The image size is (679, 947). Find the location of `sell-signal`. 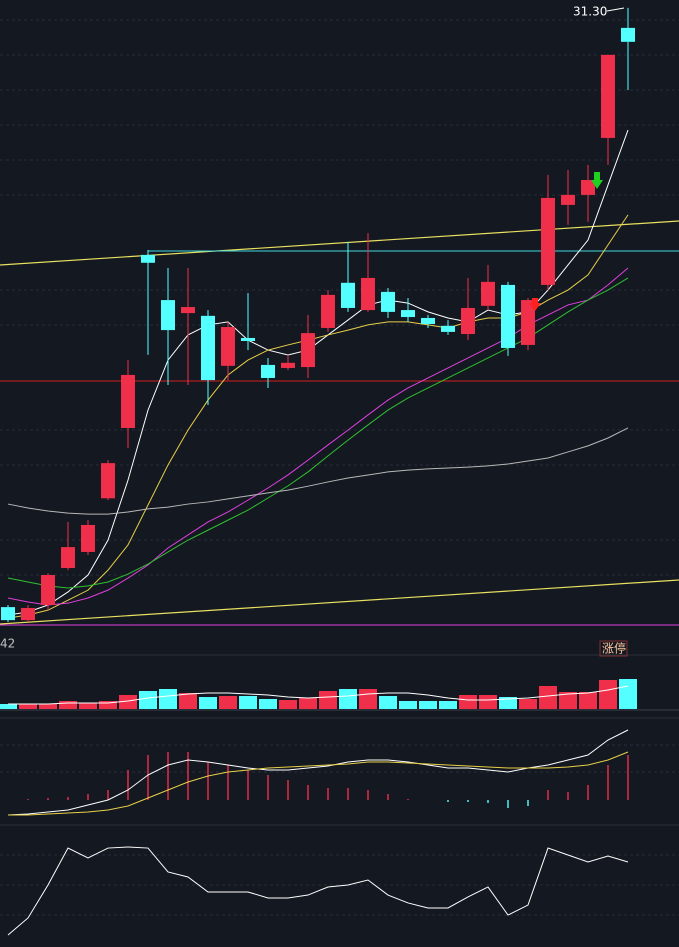

sell-signal is located at coordinates (597, 180).